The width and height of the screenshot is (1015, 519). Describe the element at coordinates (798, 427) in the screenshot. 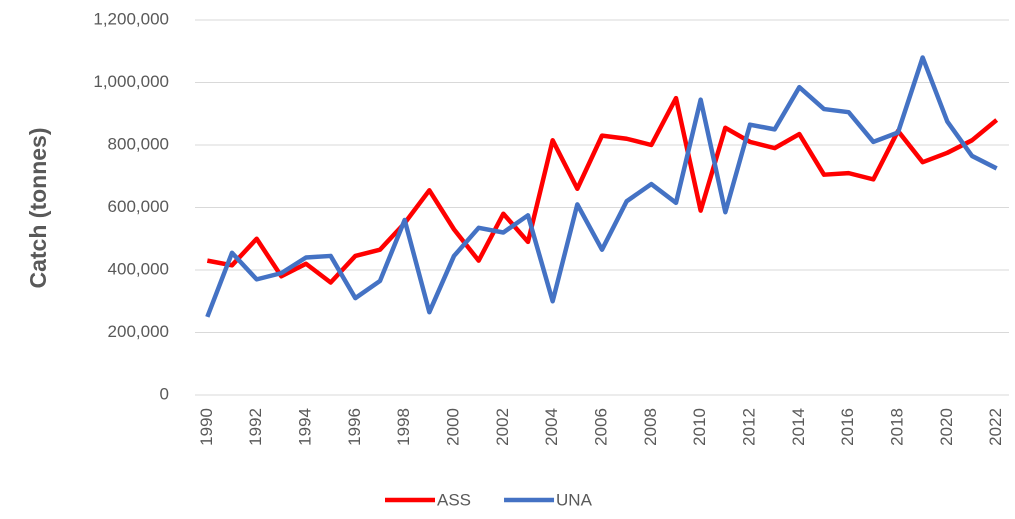

I see `x-tick-label: 2014` at that location.